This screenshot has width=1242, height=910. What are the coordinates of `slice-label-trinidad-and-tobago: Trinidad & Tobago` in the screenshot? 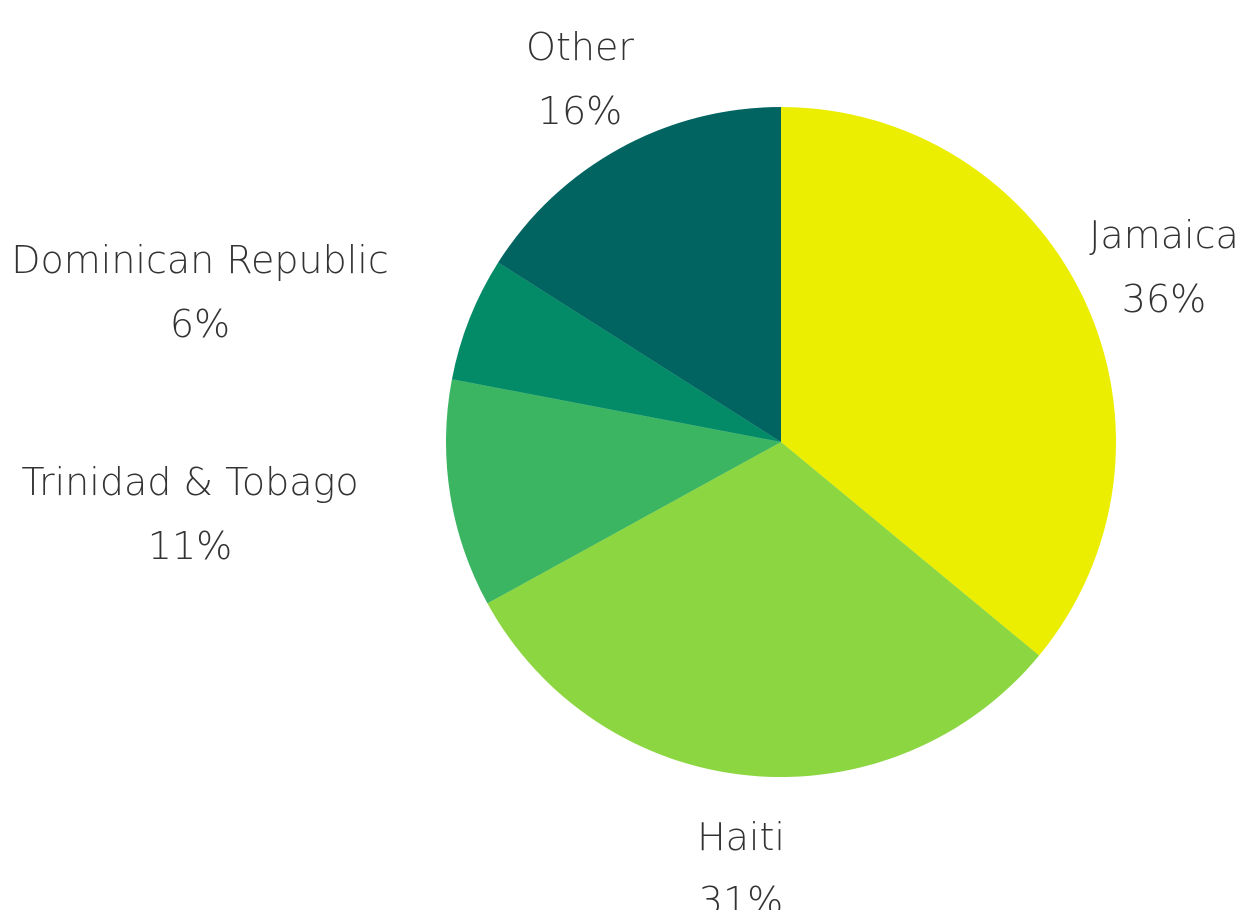 It's located at (189, 482).